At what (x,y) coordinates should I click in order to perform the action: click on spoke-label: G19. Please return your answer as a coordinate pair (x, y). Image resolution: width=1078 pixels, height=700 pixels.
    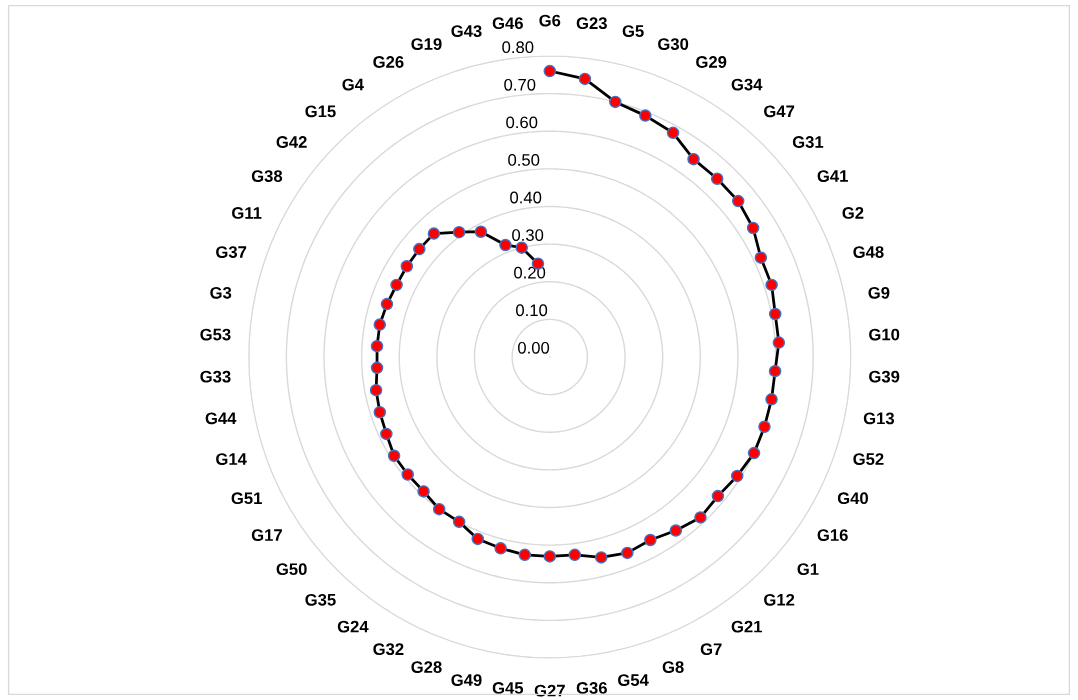
    Looking at the image, I should click on (426, 44).